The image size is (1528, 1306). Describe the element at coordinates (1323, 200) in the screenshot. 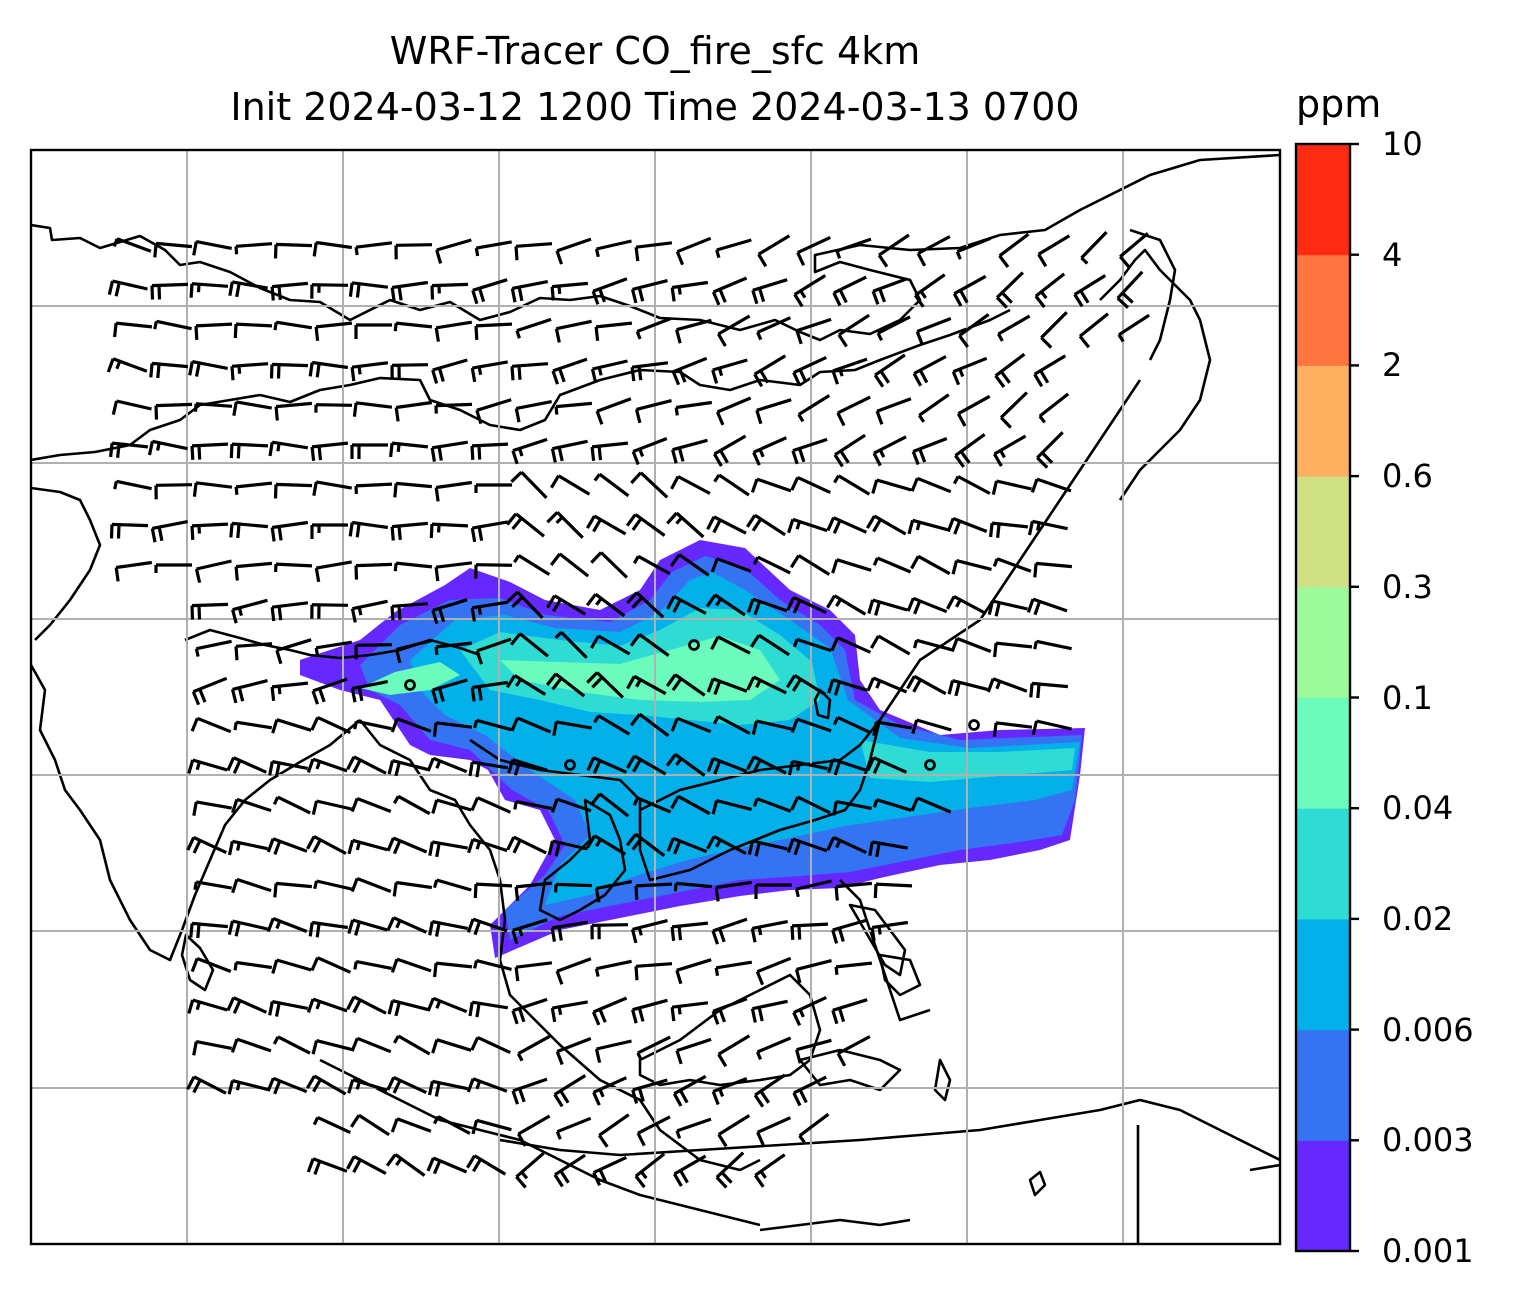

I see `colorbar-swatch` at that location.